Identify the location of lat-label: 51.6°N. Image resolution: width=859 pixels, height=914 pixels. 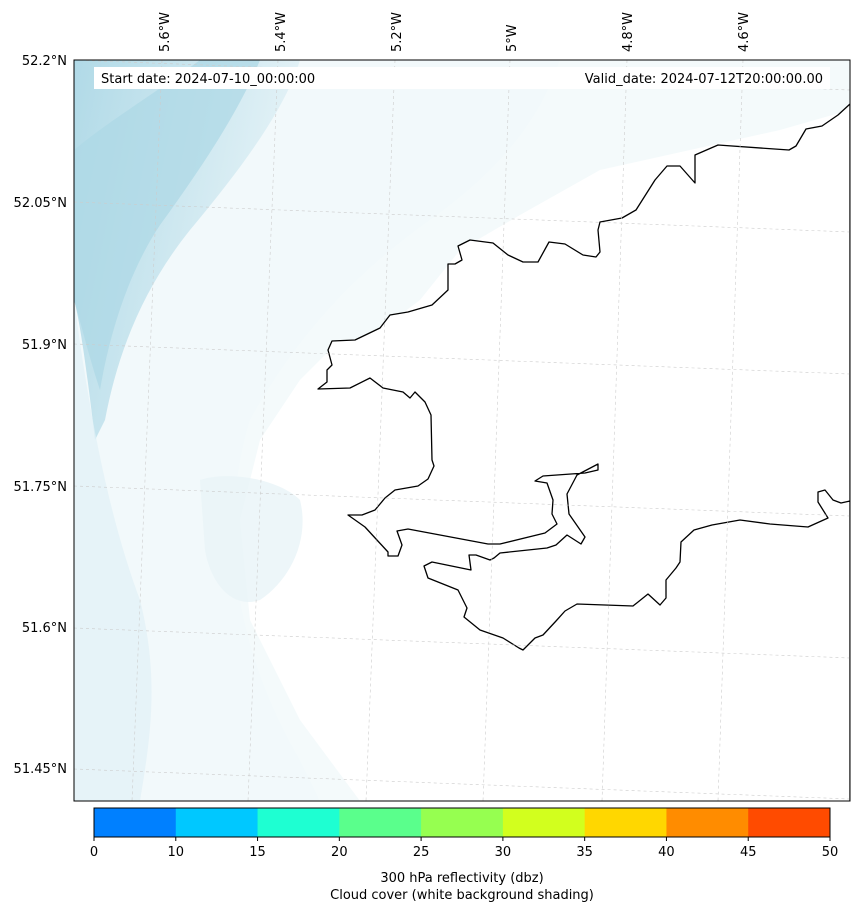
(44, 628).